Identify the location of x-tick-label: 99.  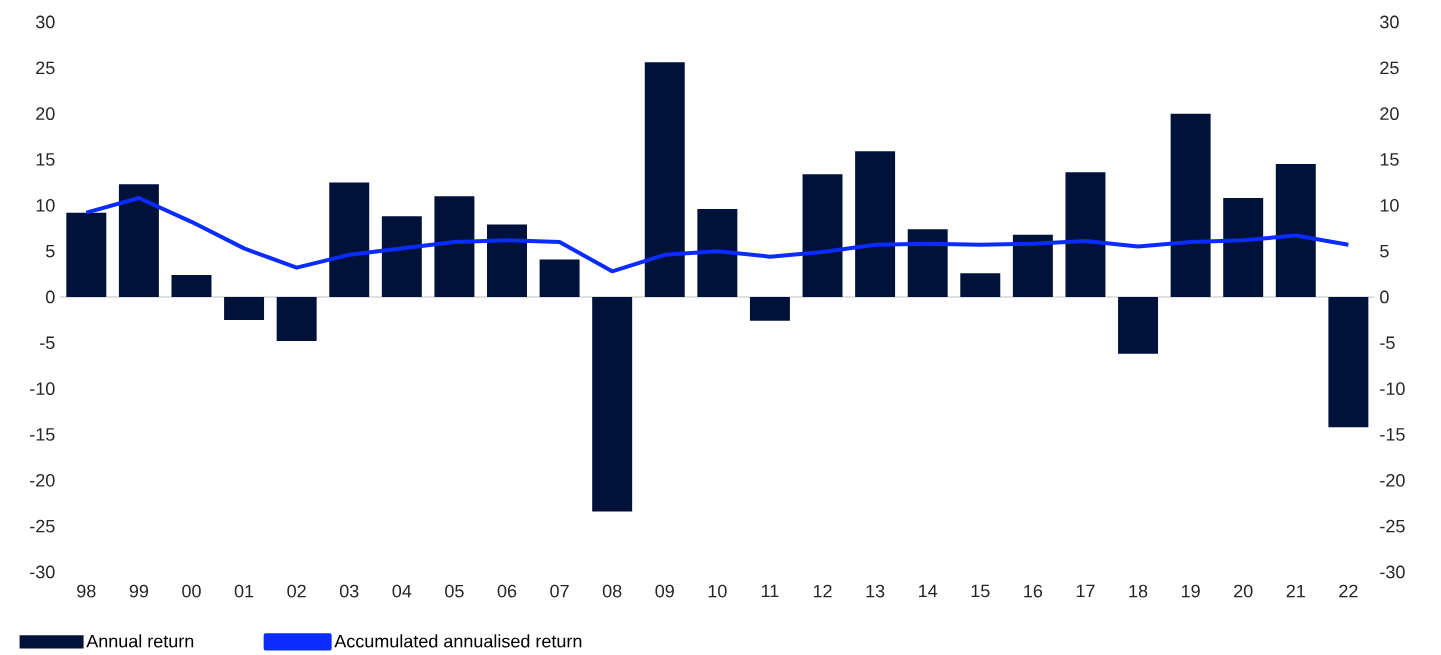
(139, 591).